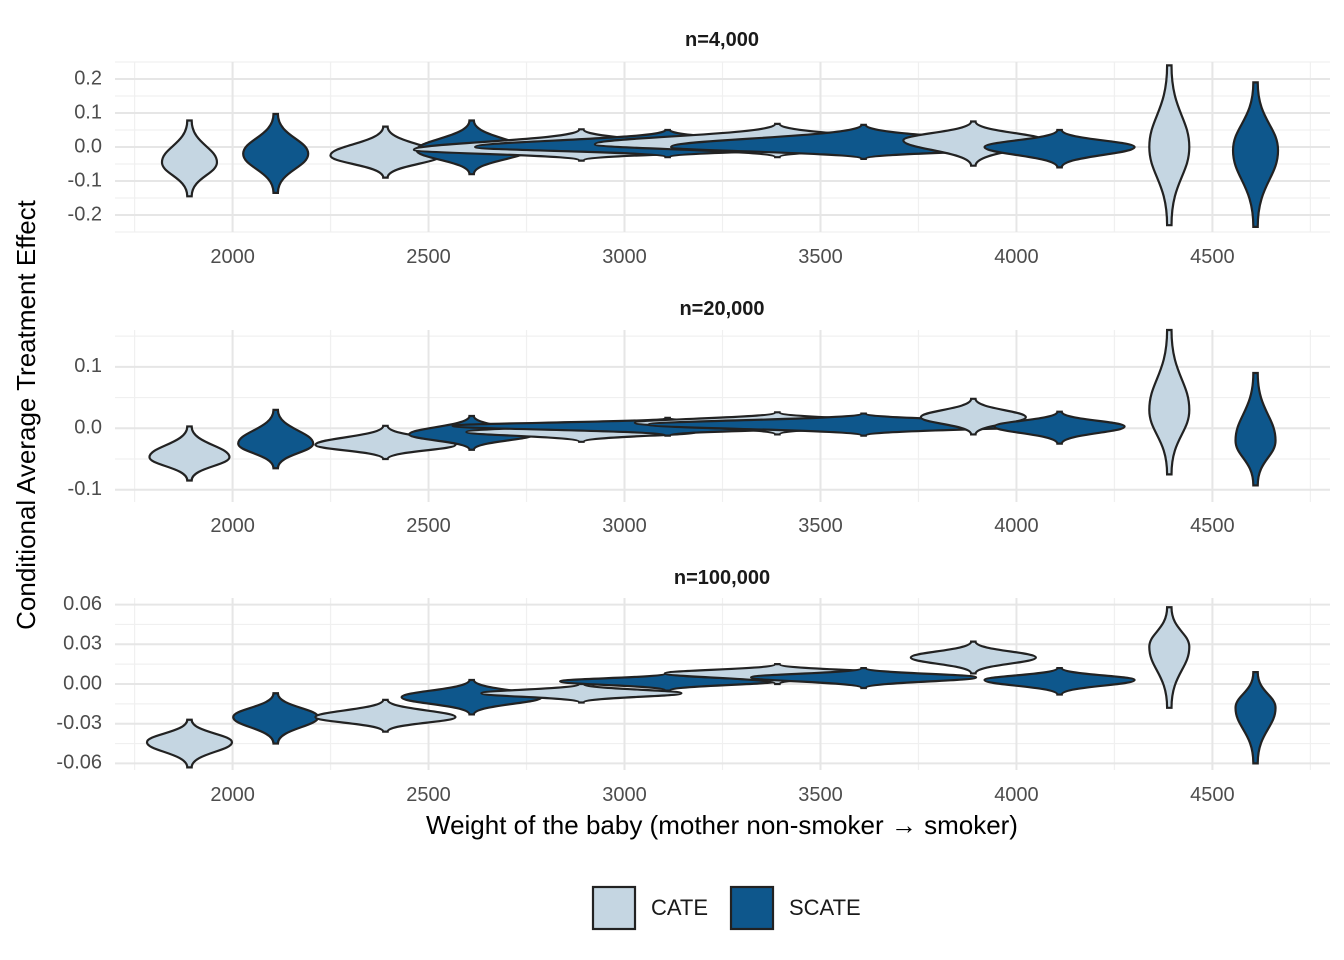 The width and height of the screenshot is (1344, 960). Describe the element at coordinates (26, 414) in the screenshot. I see `y-axis-title: Conditional Average Treatment Effect` at that location.